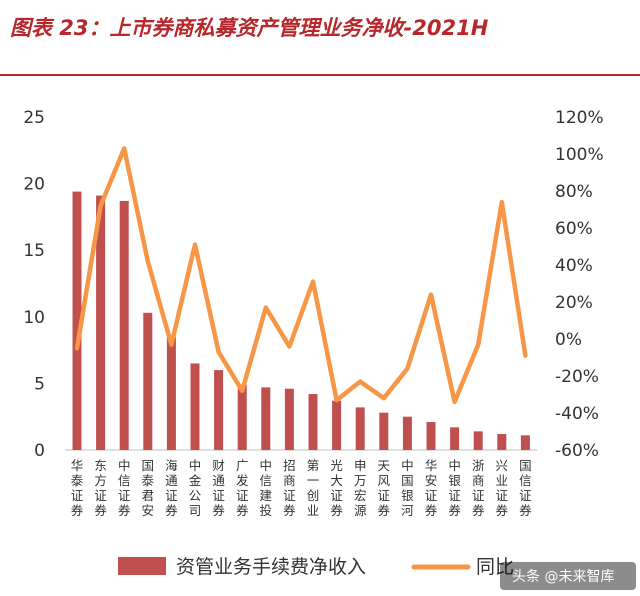  I want to click on category-label: 广发证券, so click(242, 488).